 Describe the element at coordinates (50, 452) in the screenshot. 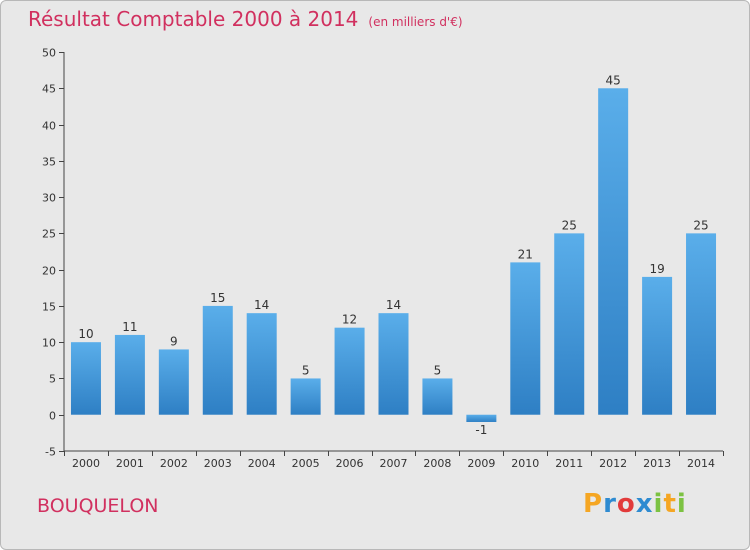

I see `y-tick-label: -5` at that location.